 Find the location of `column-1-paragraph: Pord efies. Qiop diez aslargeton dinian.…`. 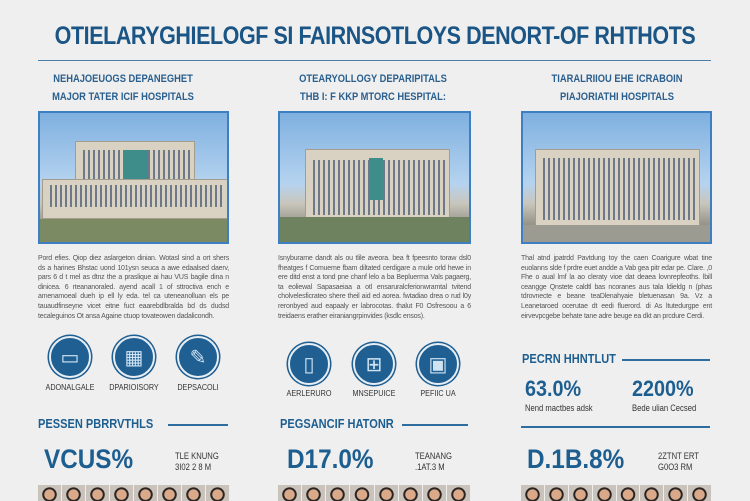

column-1-paragraph: Pord efies. Qiop diez aslargeton dinian.… is located at coordinates (133, 287).